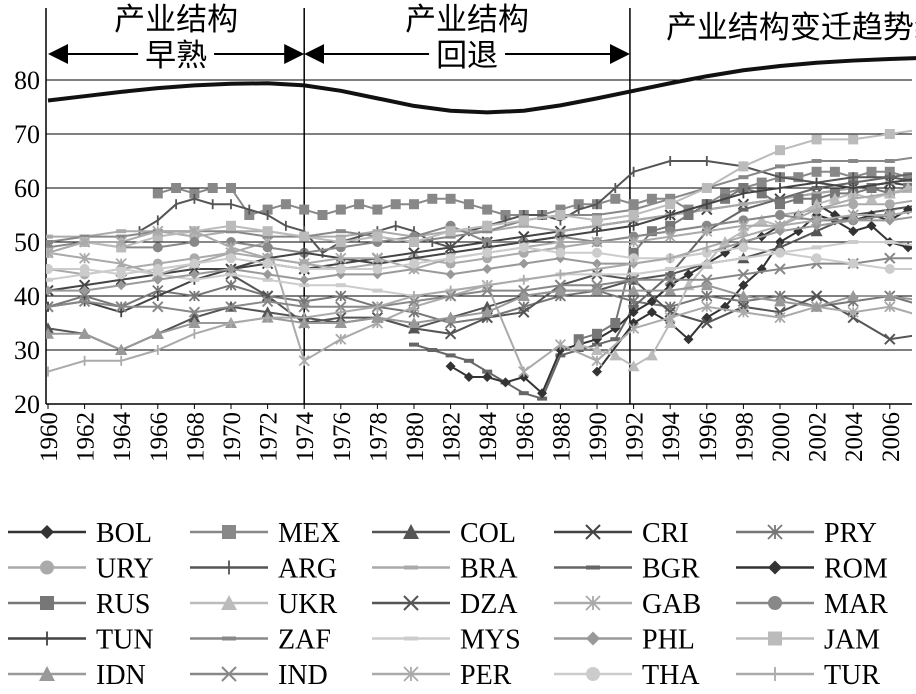  Describe the element at coordinates (627, 569) in the screenshot. I see `legend-item-bgr: BGR` at that location.